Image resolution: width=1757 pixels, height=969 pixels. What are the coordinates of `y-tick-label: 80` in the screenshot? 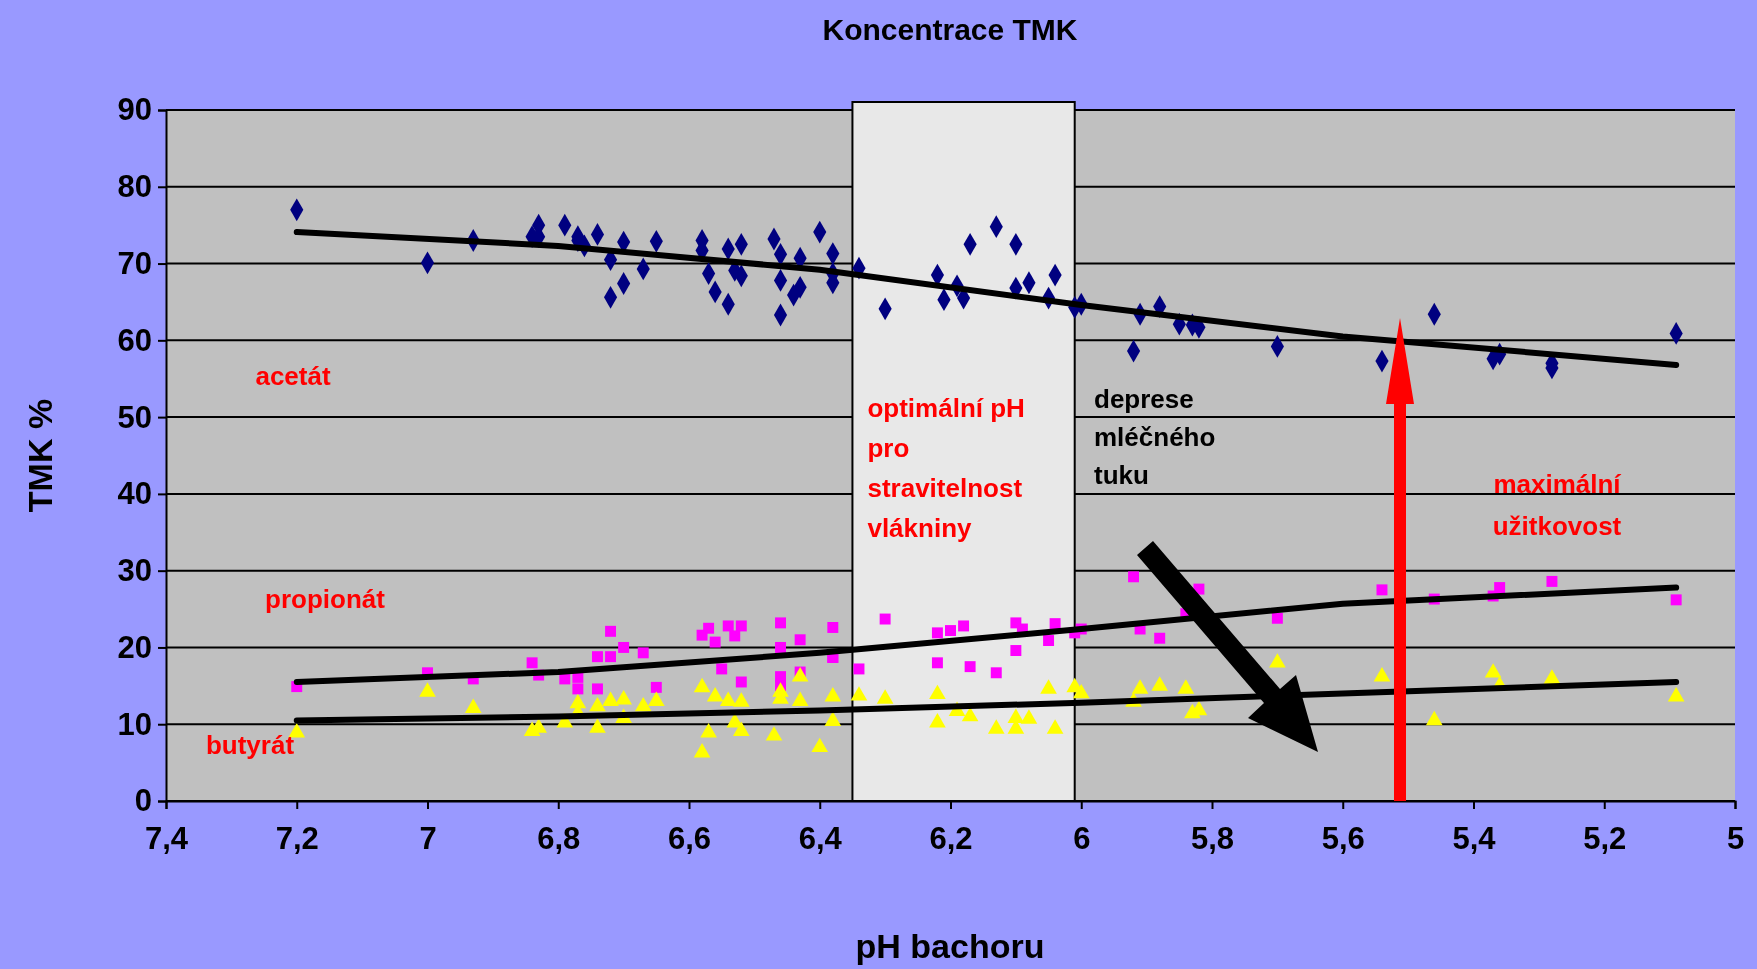 It's located at (134, 187).